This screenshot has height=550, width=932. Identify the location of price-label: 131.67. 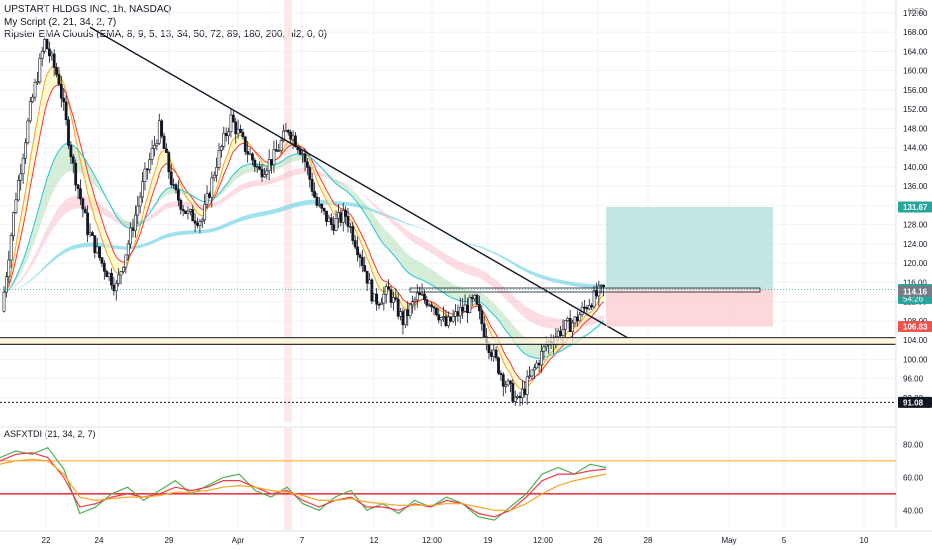
(915, 207).